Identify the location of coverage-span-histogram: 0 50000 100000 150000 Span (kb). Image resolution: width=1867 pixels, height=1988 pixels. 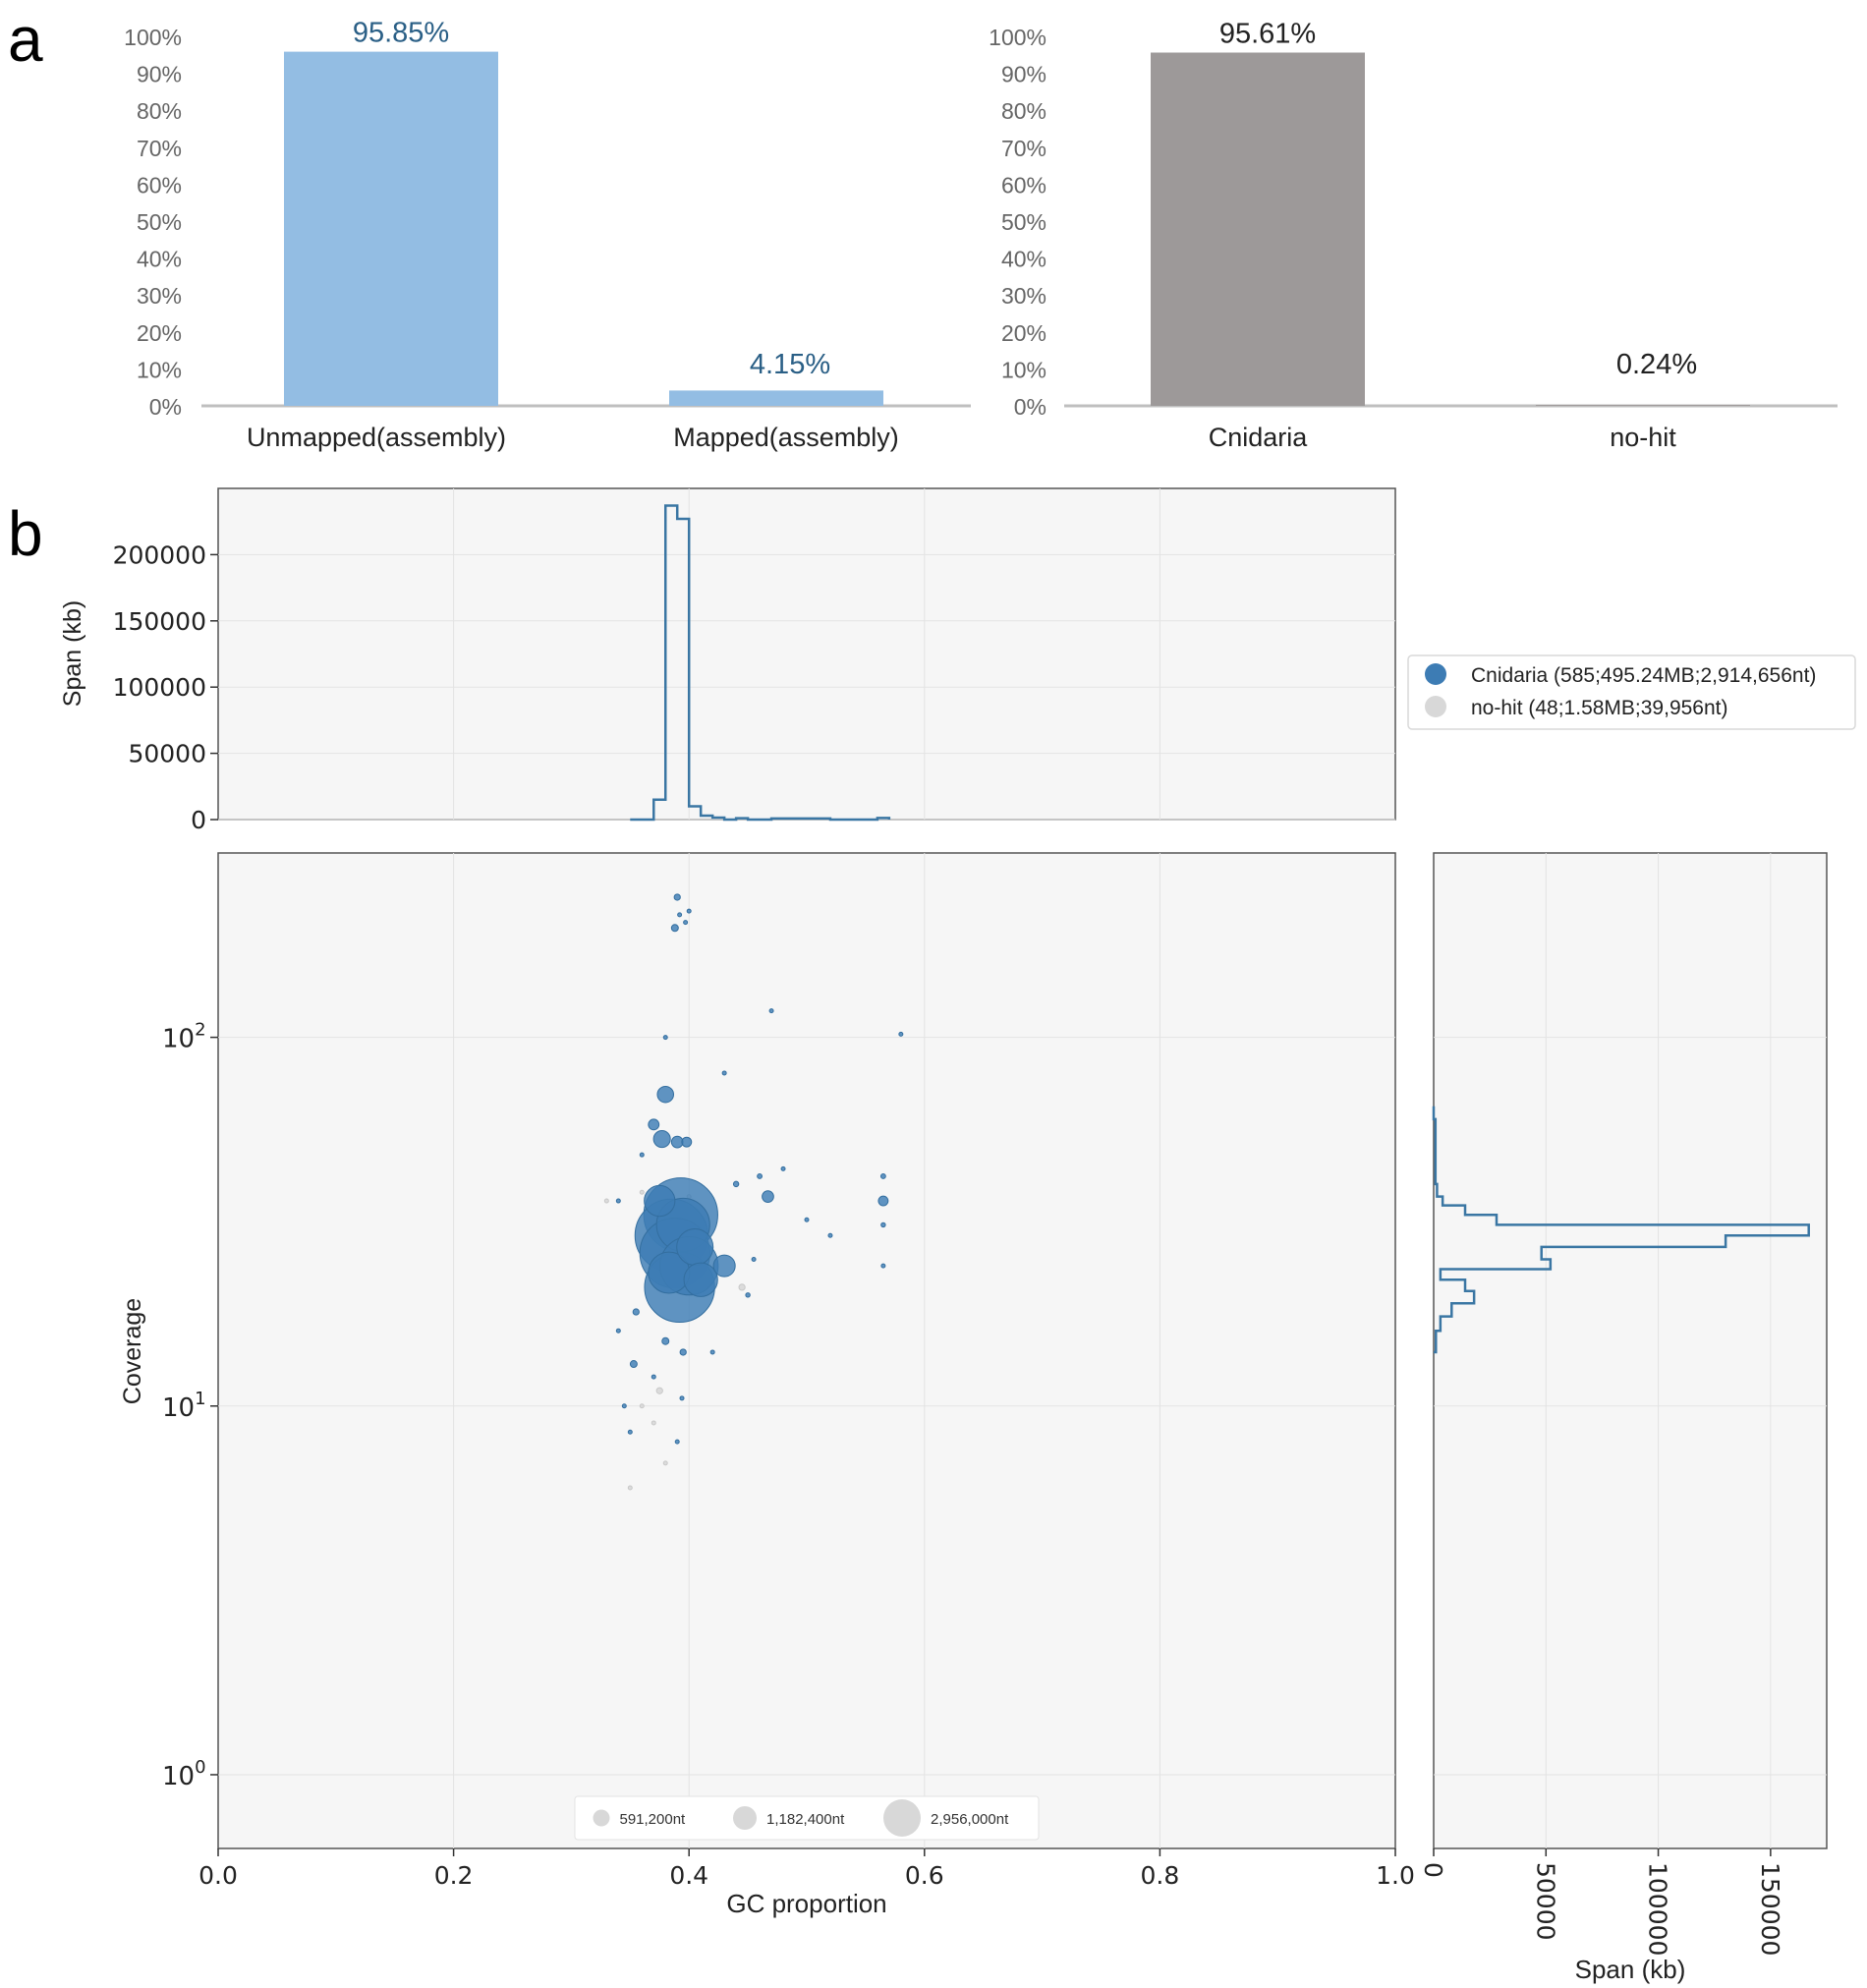
(1623, 1418).